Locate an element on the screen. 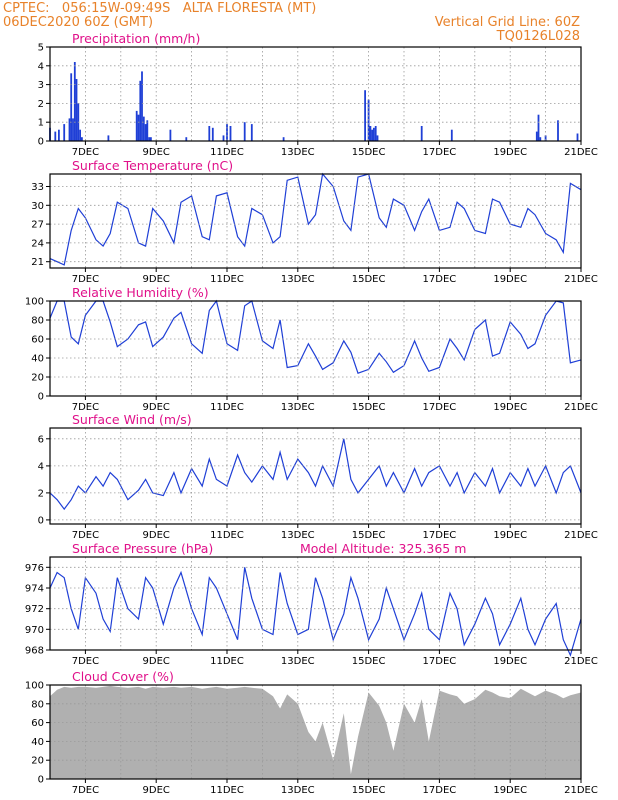  cloud-ytick-label: 40 is located at coordinates (37, 742).